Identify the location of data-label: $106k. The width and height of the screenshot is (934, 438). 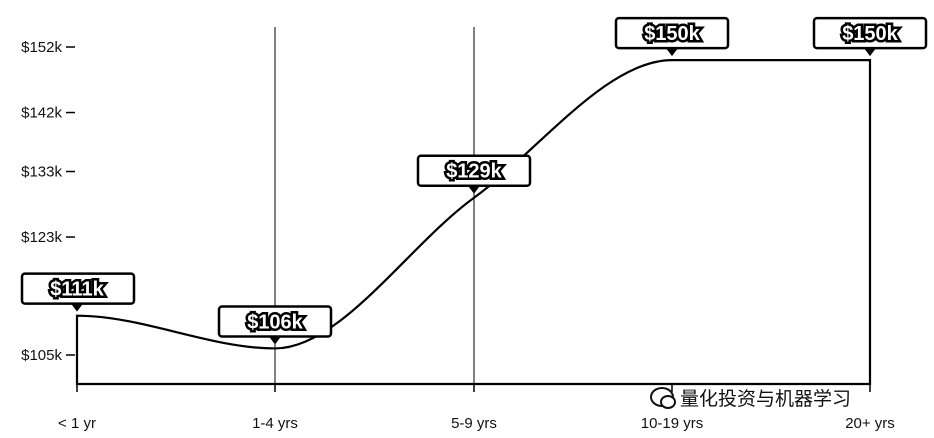
(275, 325).